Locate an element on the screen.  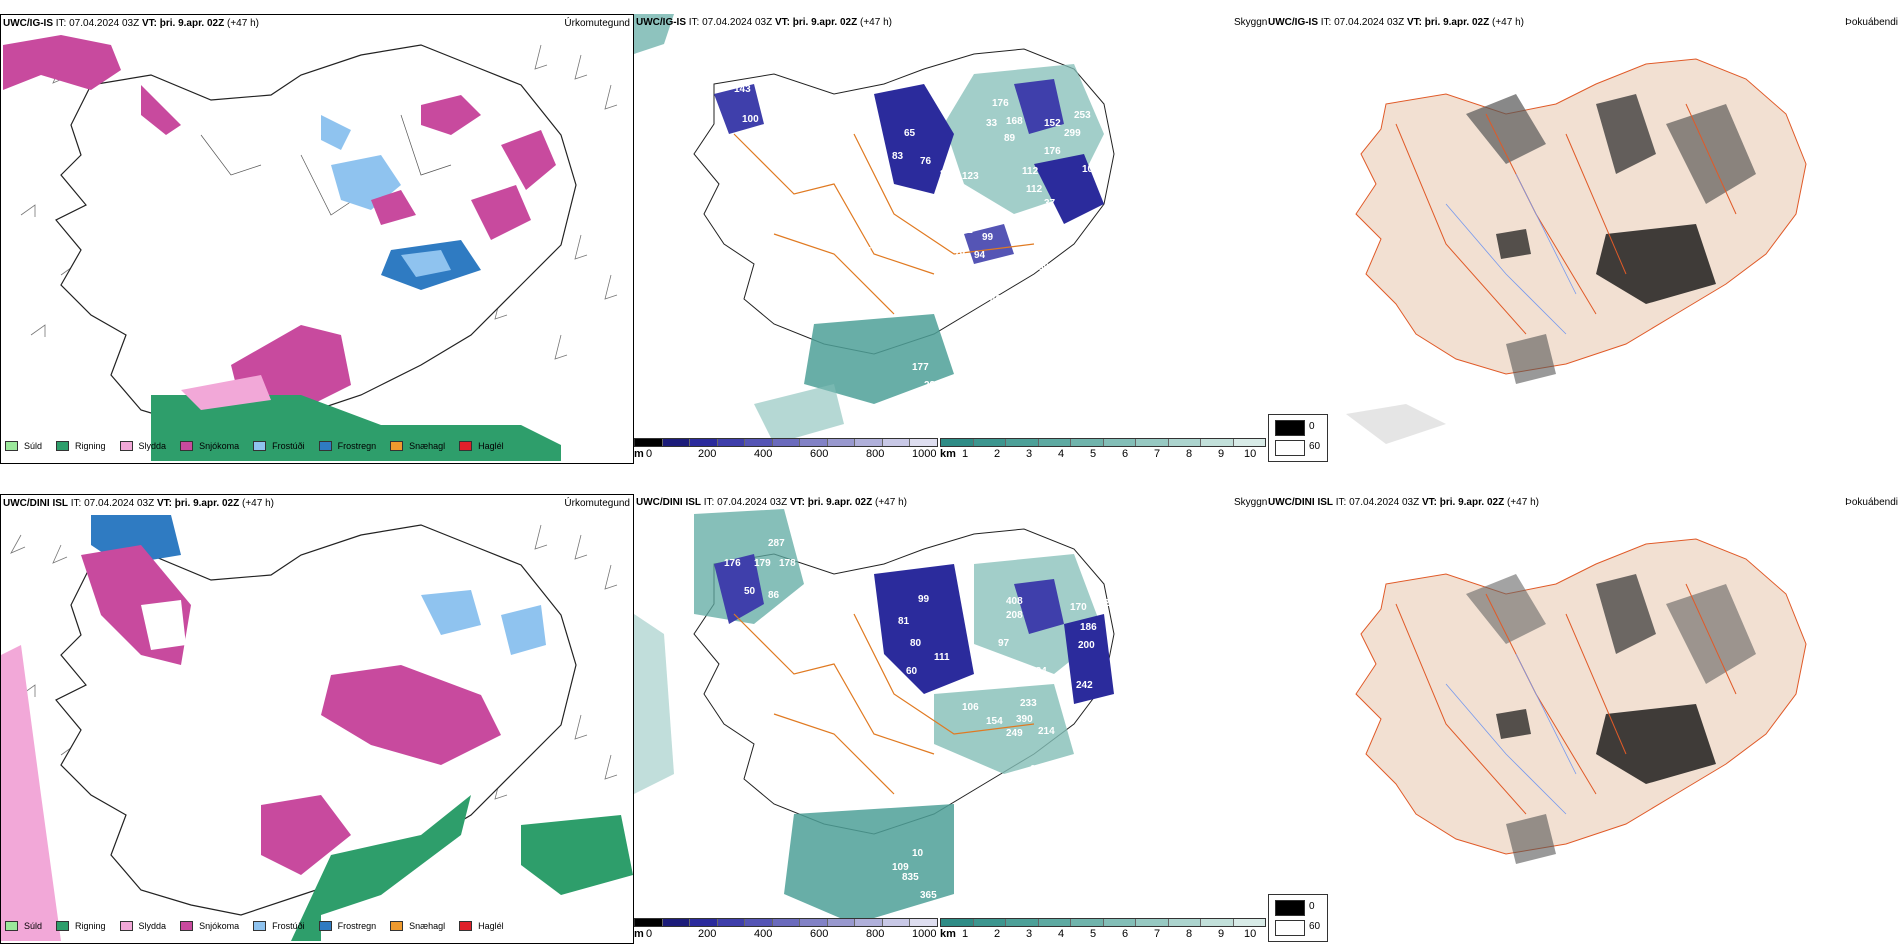
vis-label: 61 is located at coordinates (908, 197).